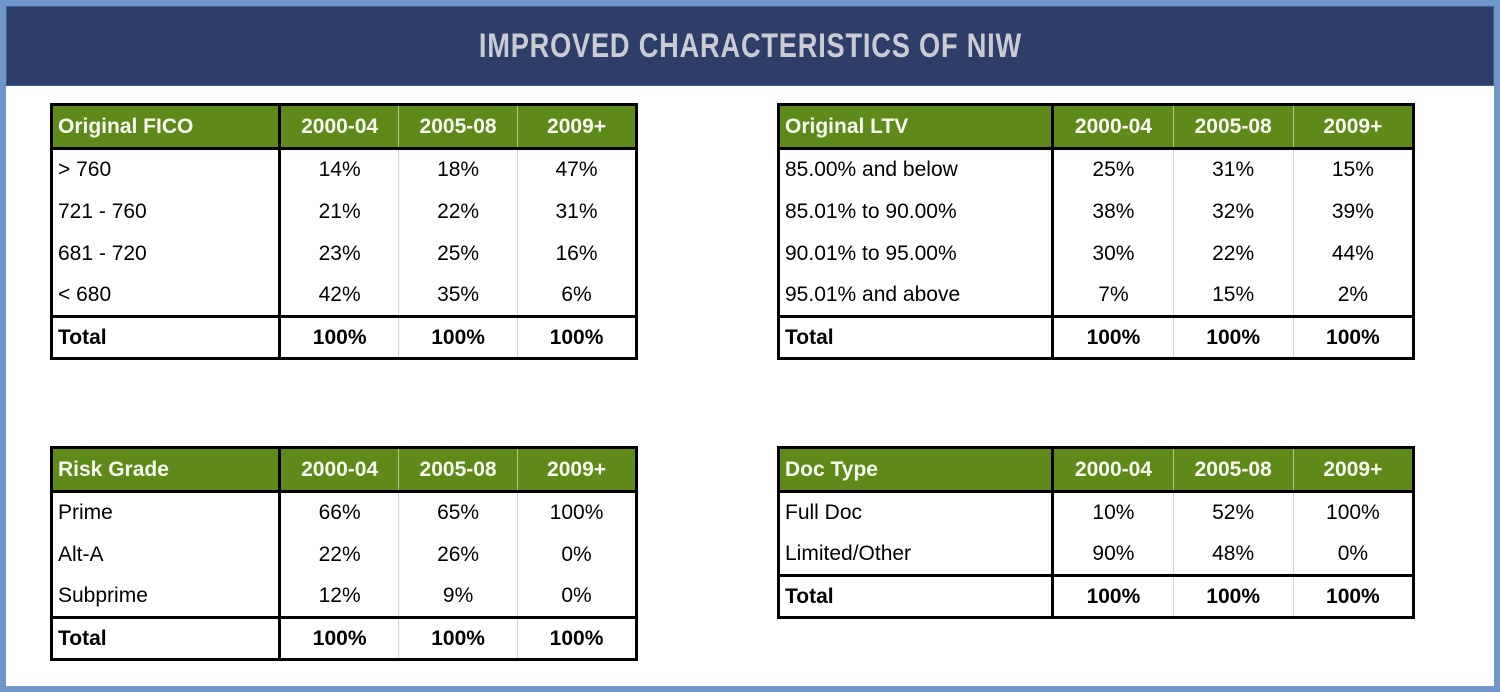  Describe the element at coordinates (915, 295) in the screenshot. I see `row-label: 95.01% and above` at that location.